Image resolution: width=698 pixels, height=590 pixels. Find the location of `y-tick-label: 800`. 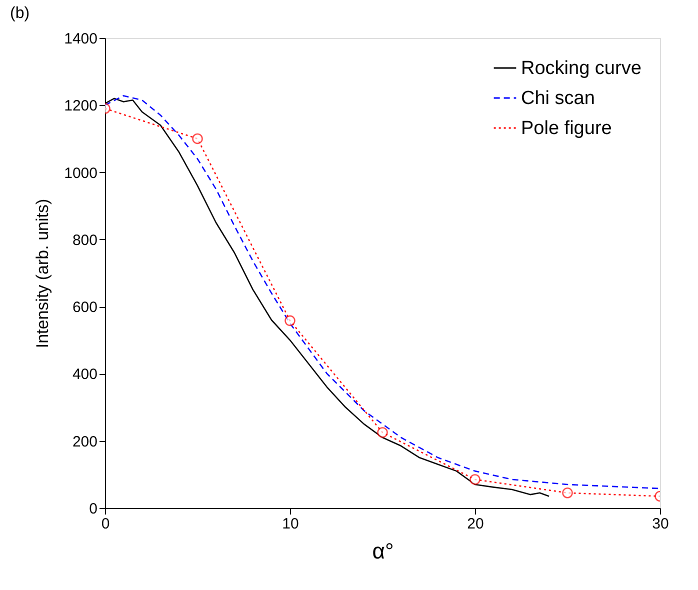

y-tick-label: 800 is located at coordinates (85, 240).